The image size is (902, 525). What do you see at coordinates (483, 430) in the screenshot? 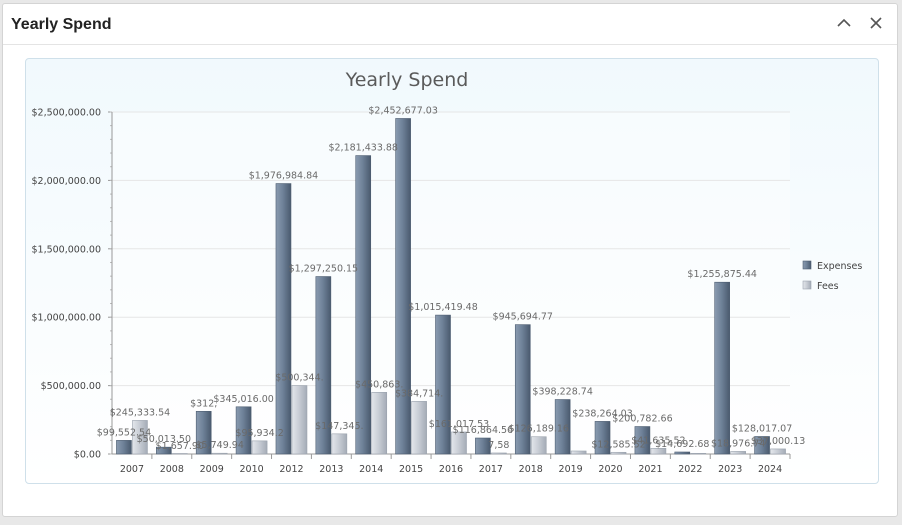
I see `expenses-data-label: $116,864.56` at bounding box center [483, 430].